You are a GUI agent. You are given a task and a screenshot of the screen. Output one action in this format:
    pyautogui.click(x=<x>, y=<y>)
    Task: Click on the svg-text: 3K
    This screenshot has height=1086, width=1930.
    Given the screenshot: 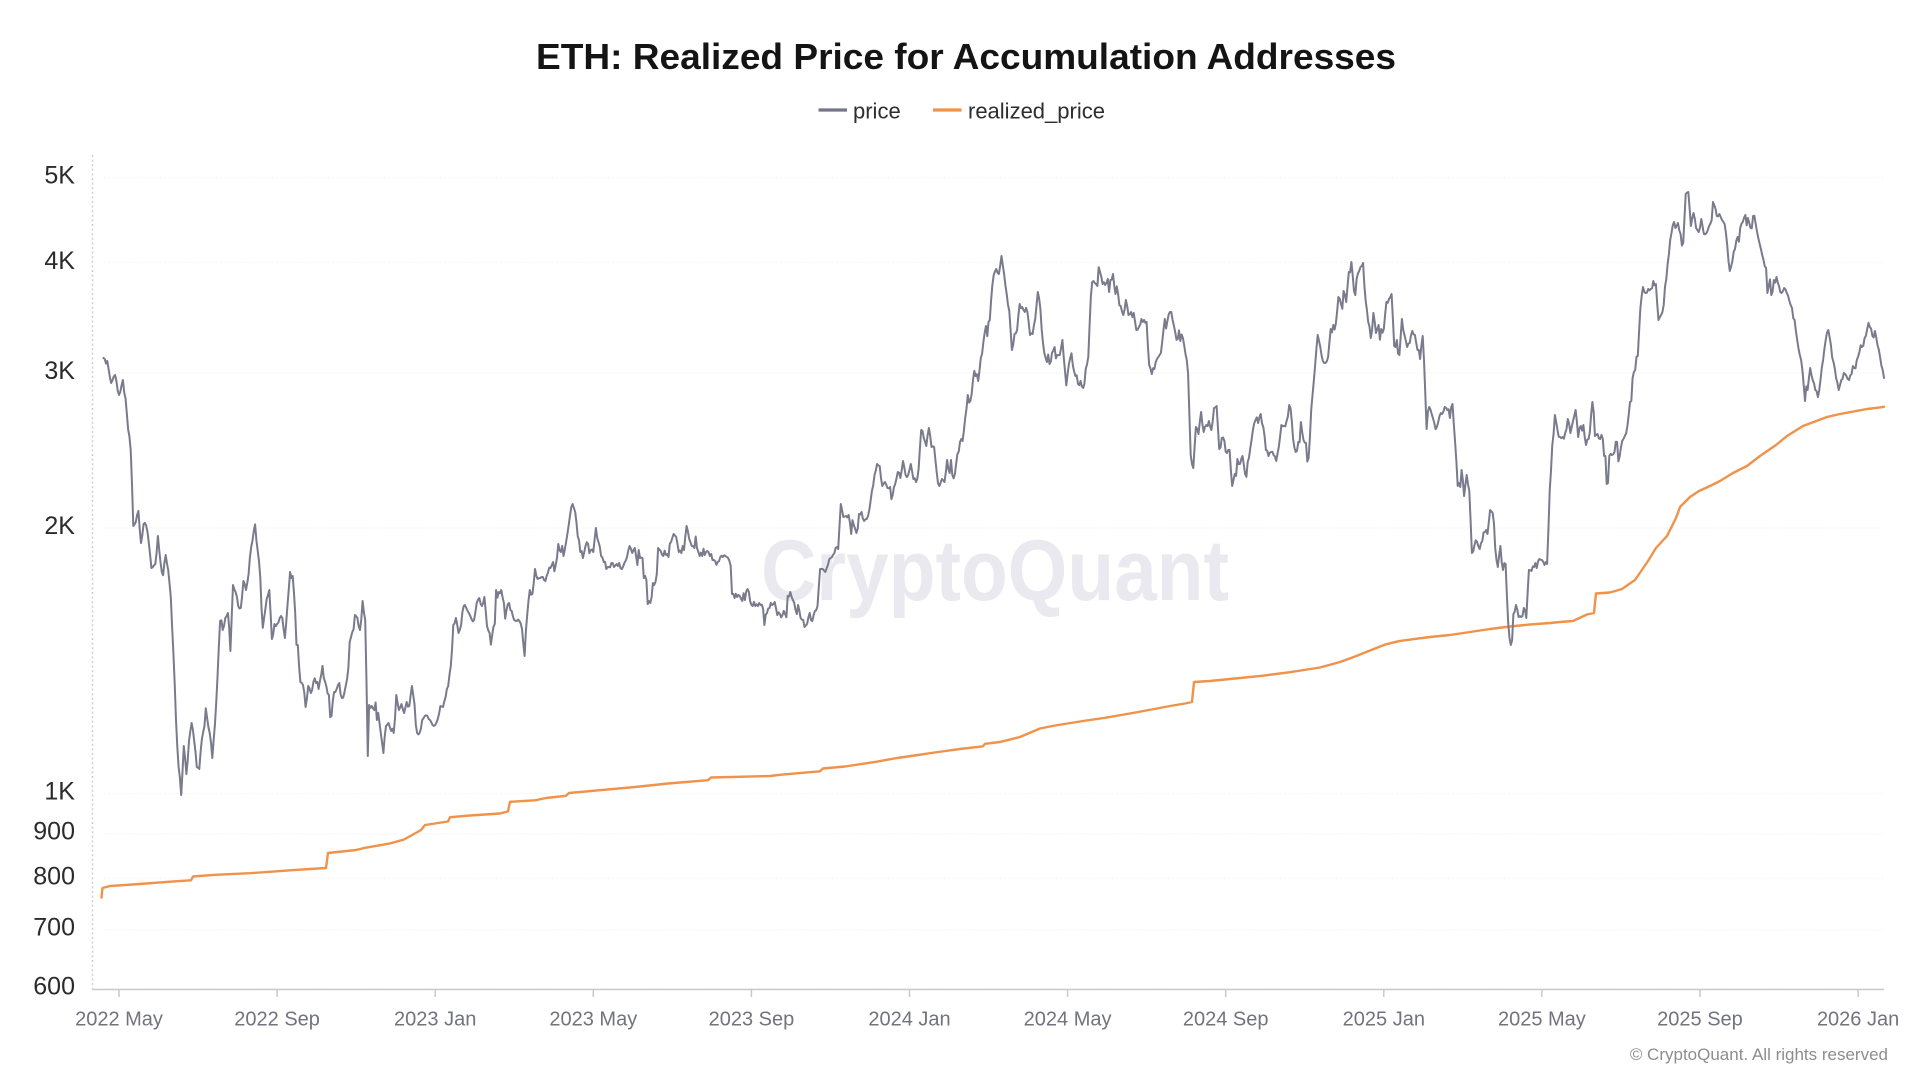 What is the action you would take?
    pyautogui.click(x=59, y=371)
    